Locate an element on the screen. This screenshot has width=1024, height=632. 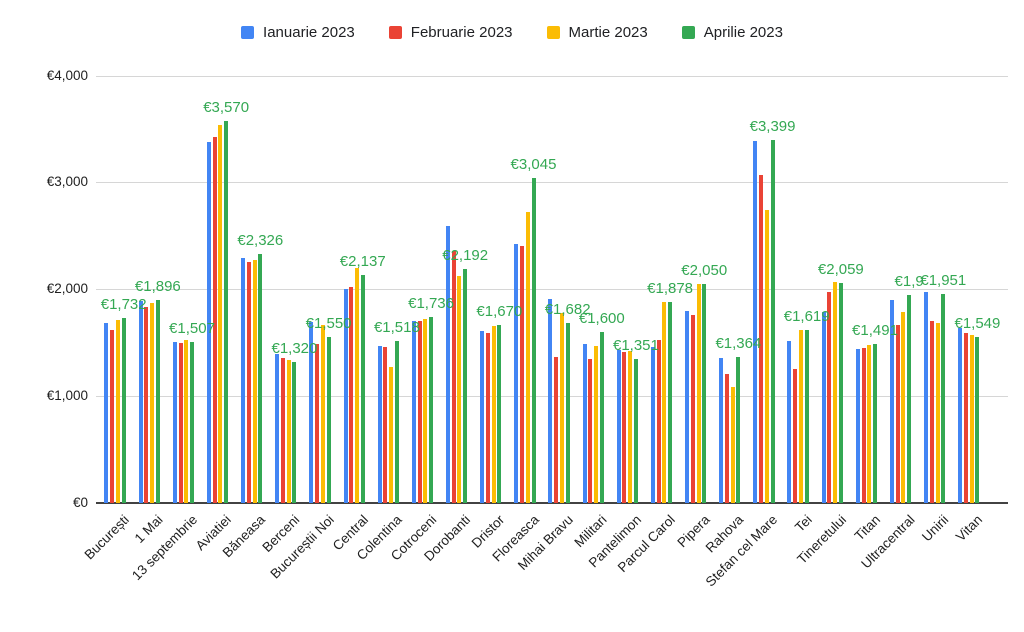
legend-item-ianuarie-2023: Ianuarie 2023 is located at coordinates (298, 32).